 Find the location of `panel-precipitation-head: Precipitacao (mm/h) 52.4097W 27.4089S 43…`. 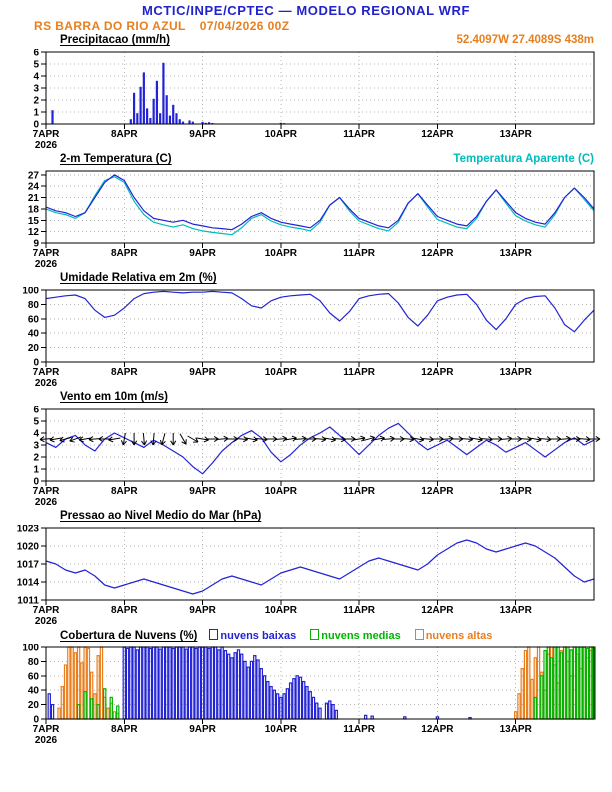

panel-precipitation-head: Precipitacao (mm/h) 52.4097W 27.4089S 43… is located at coordinates (327, 41).